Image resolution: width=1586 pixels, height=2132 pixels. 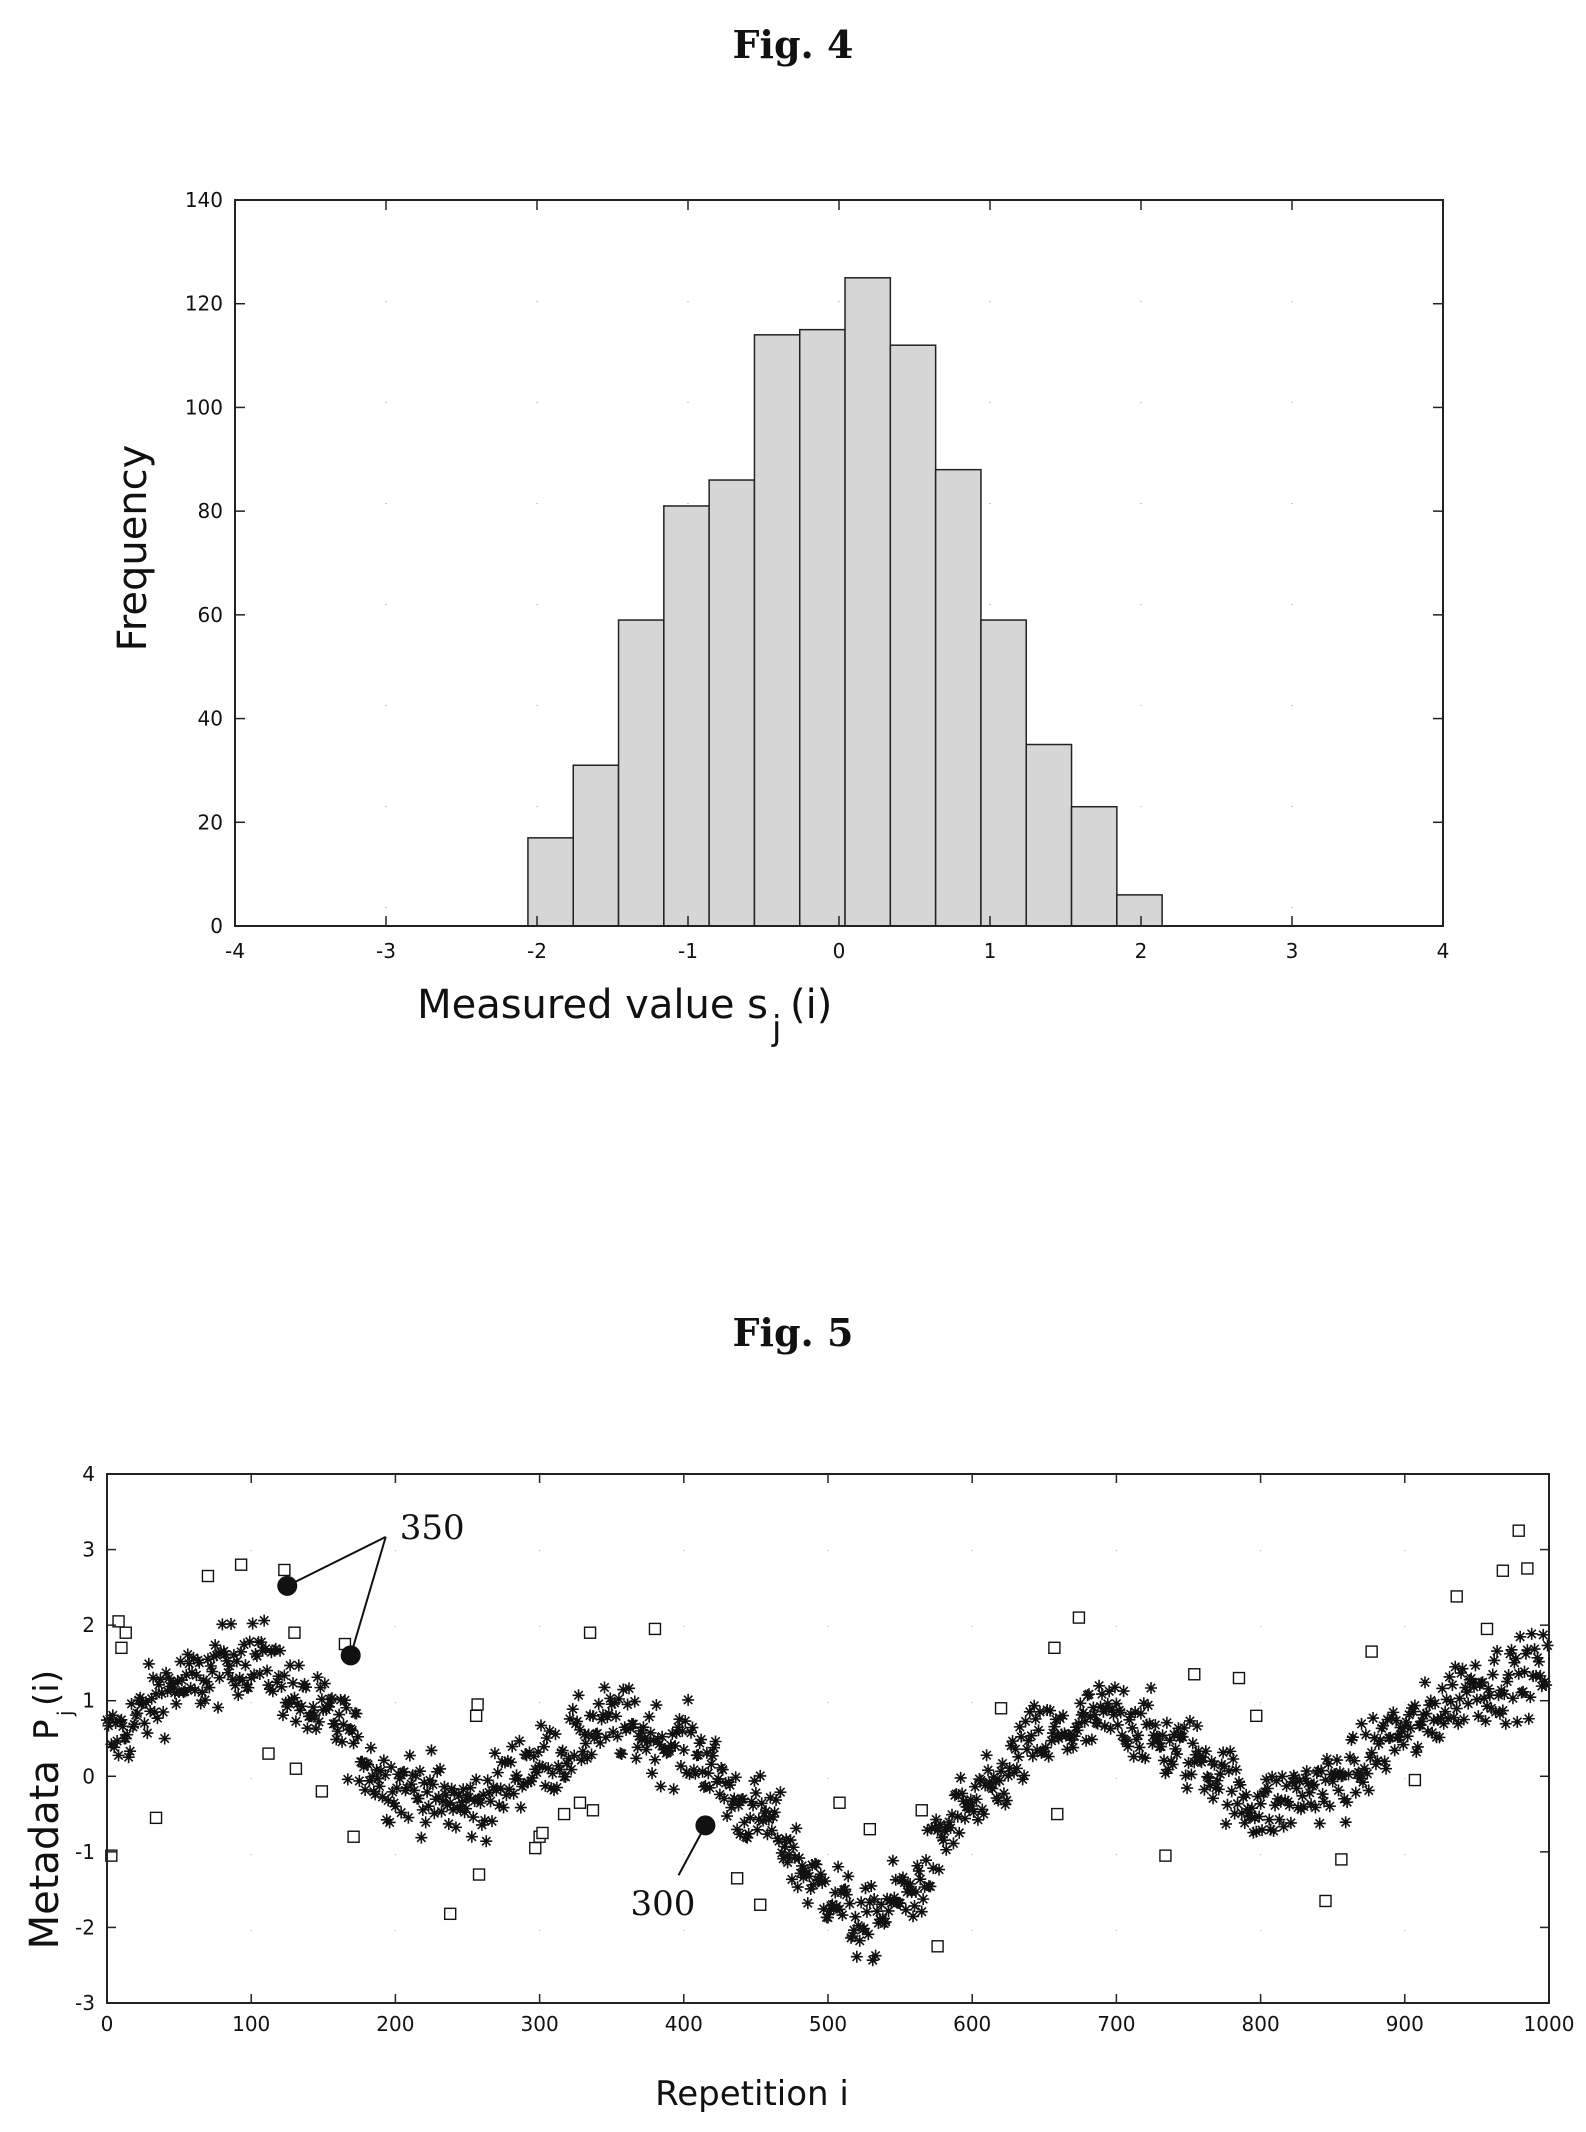 I want to click on fig5-xtick-label: 700, so click(x=1116, y=2024).